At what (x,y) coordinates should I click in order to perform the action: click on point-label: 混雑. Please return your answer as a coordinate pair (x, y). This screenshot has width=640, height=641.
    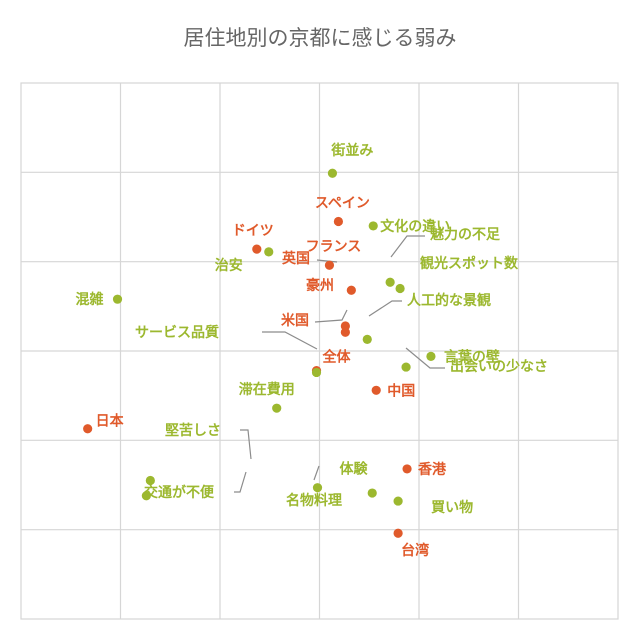
    Looking at the image, I should click on (90, 299).